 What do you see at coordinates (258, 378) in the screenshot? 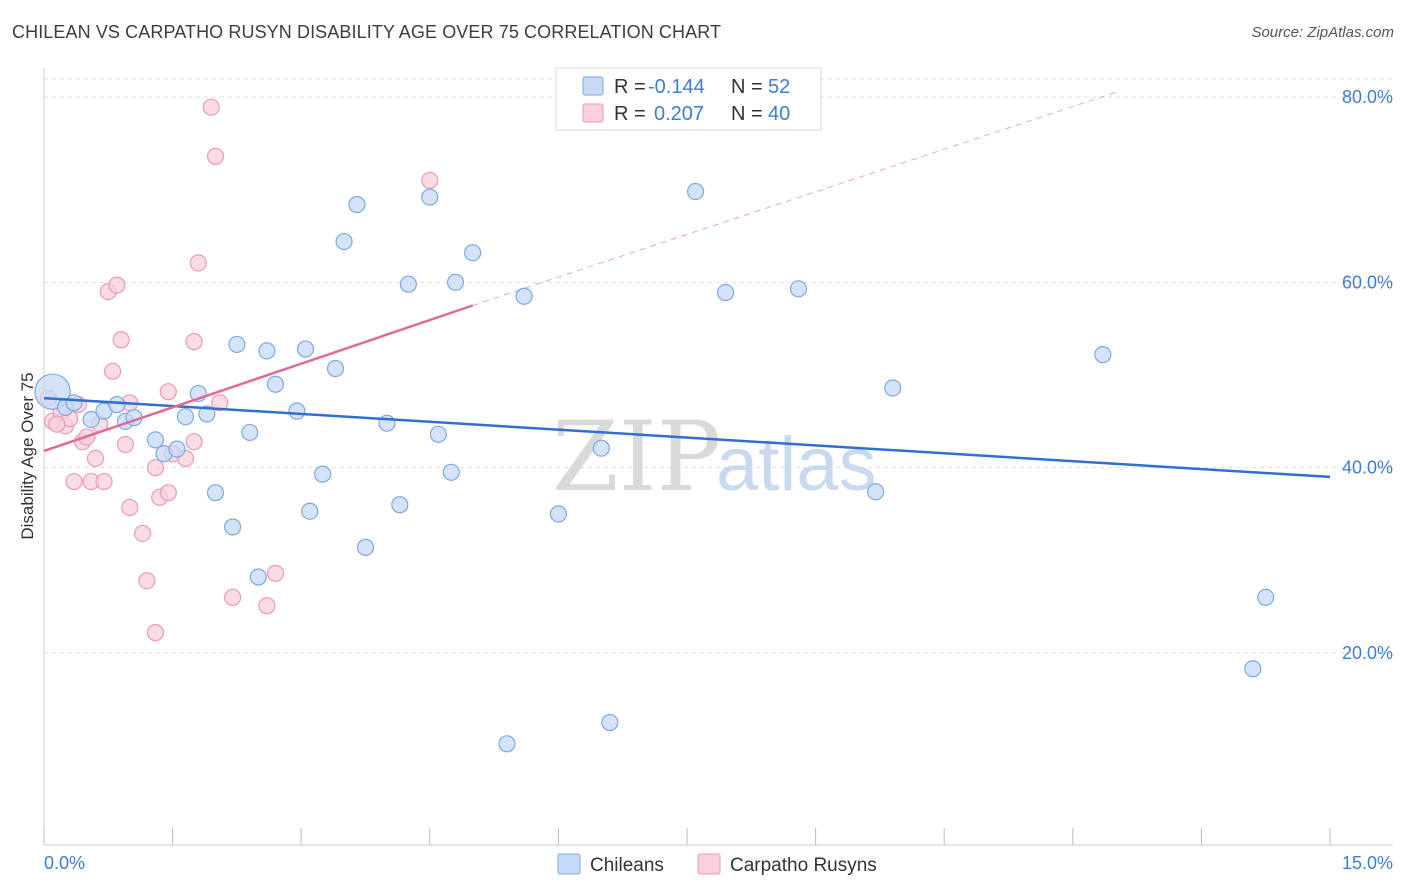
I see `rusyn-trend-line` at bounding box center [258, 378].